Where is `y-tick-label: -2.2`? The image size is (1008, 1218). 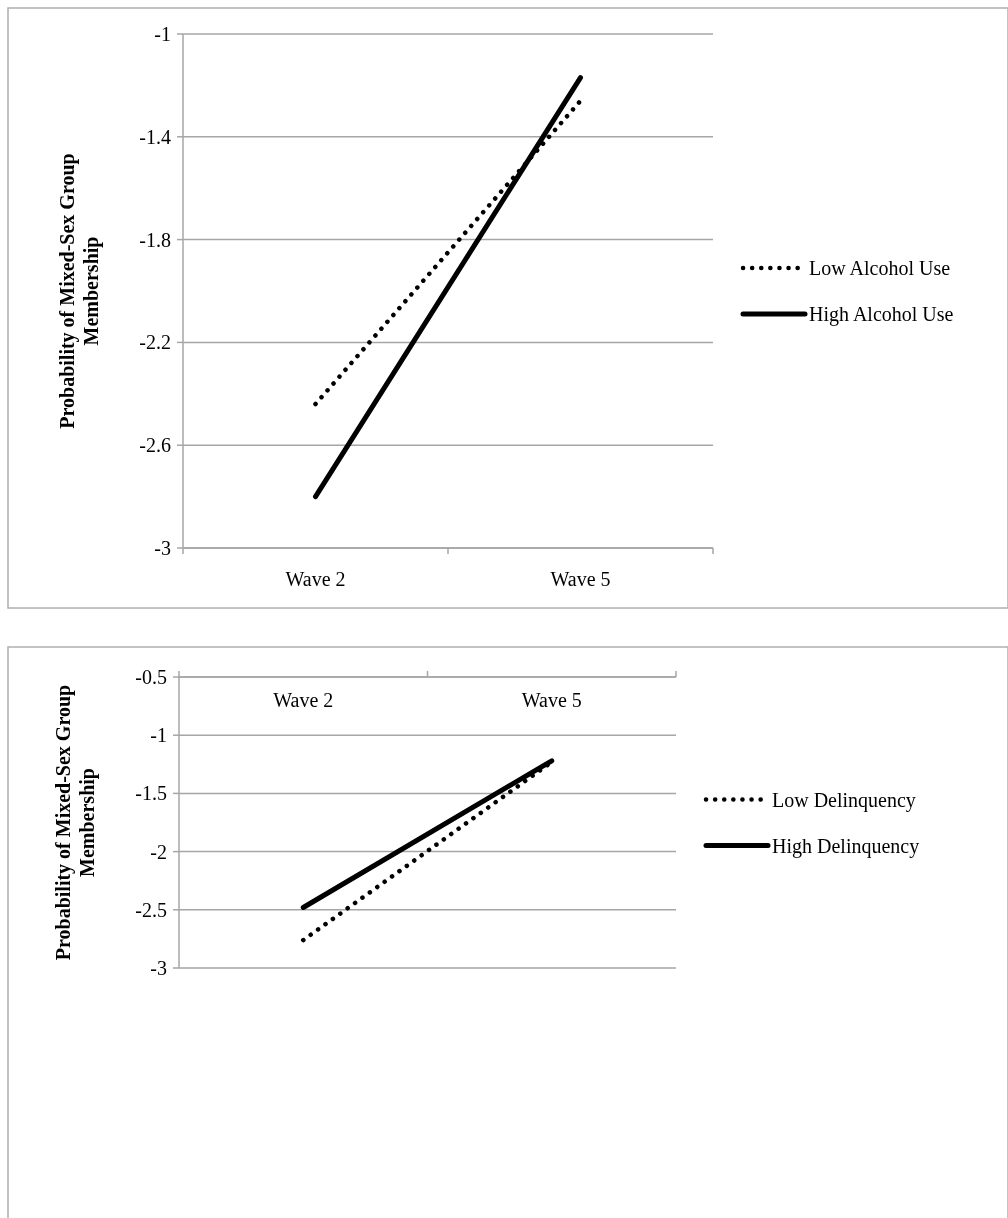
y-tick-label: -2.2 is located at coordinates (155, 342).